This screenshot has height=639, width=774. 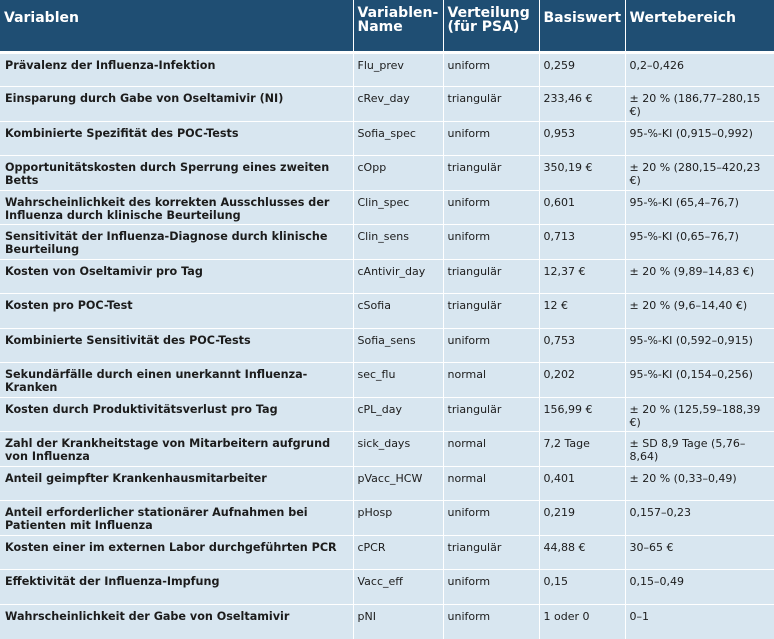 I want to click on cell-value-range: ± 20 % (280,15–420,23 €), so click(x=699, y=173).